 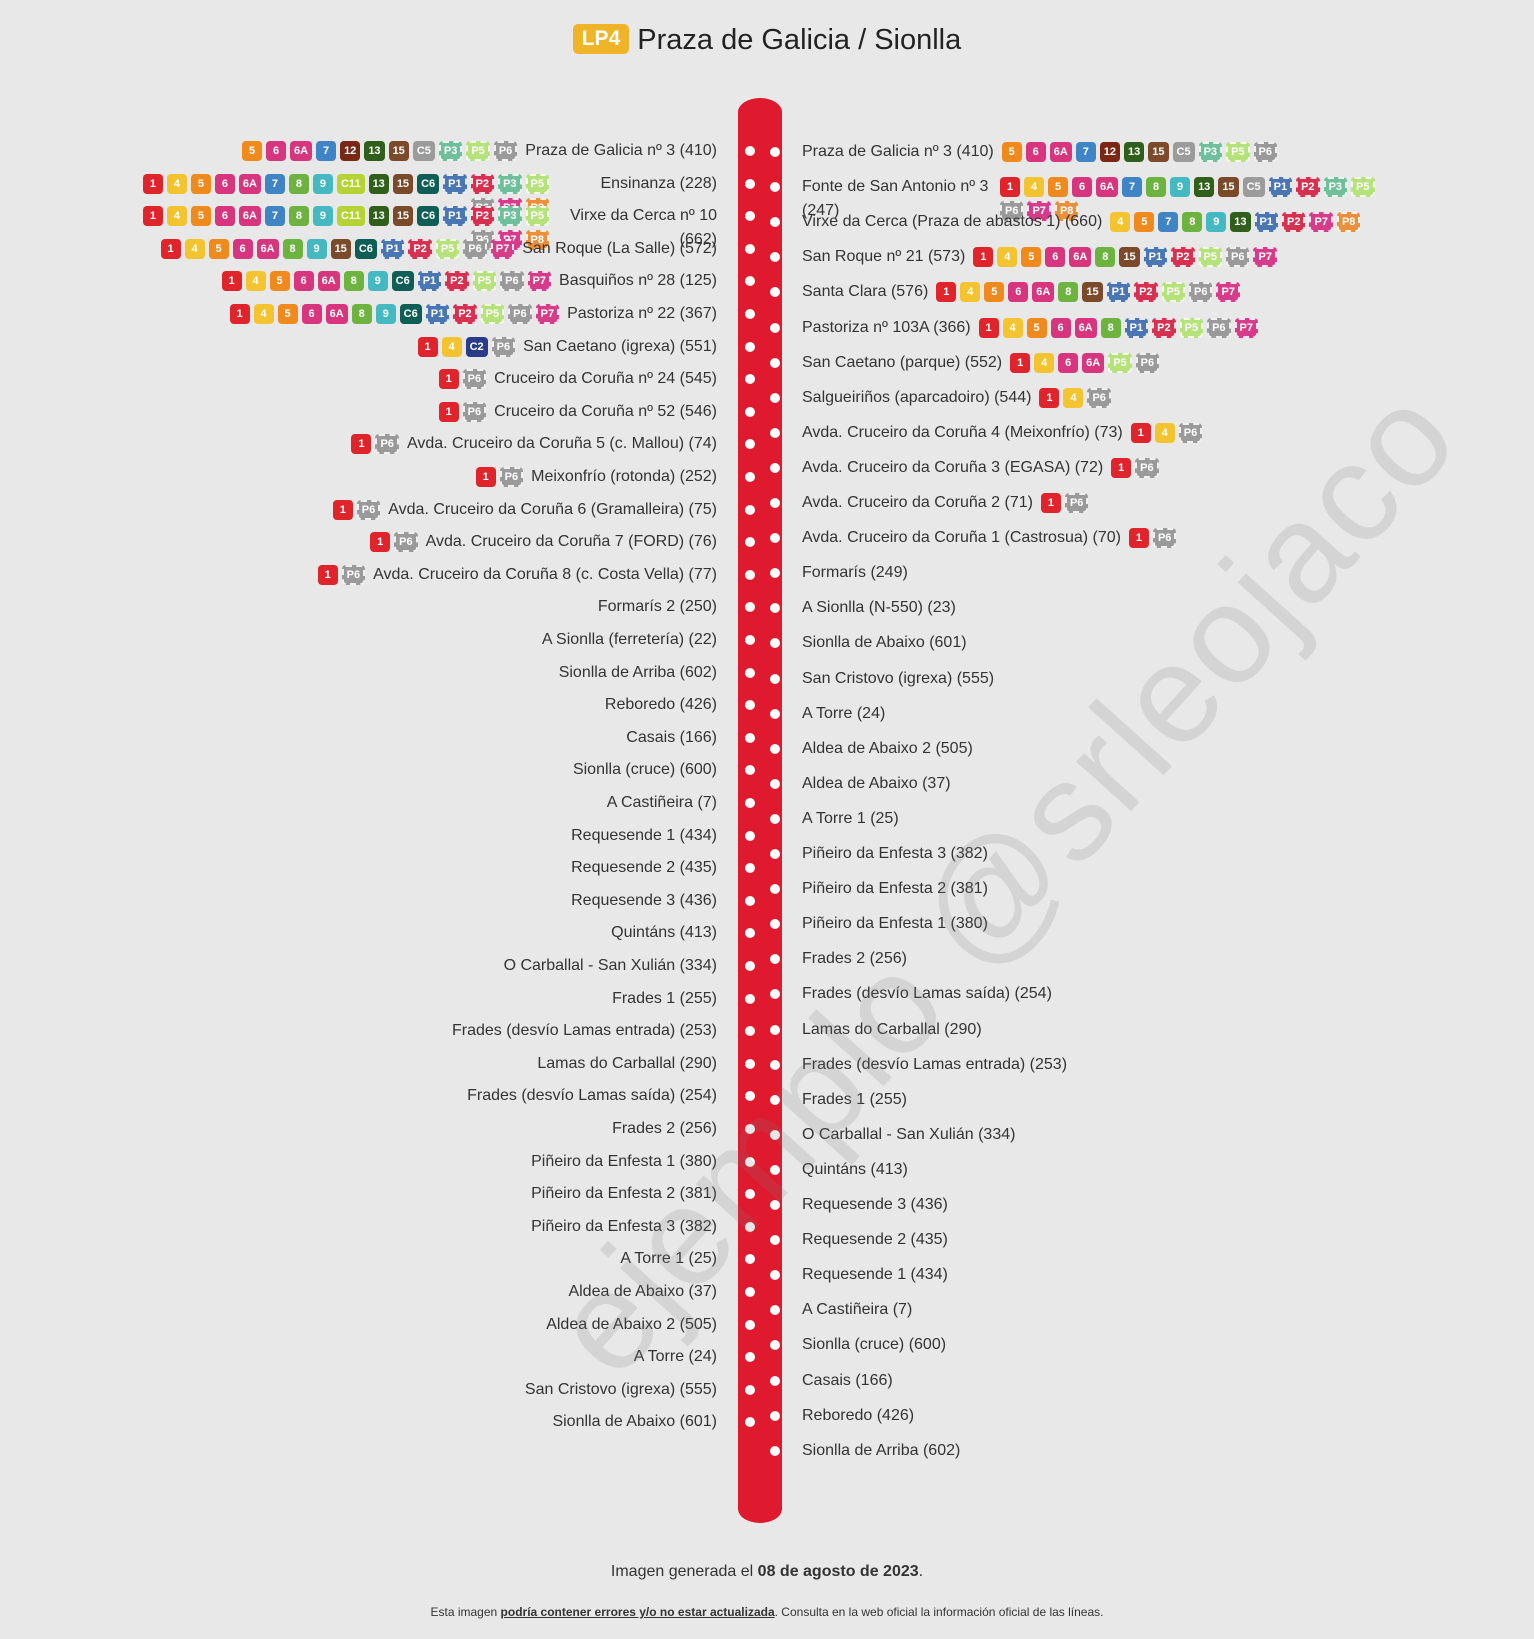 I want to click on stop-row: Requesende 1 (434), so click(x=1162, y=1275).